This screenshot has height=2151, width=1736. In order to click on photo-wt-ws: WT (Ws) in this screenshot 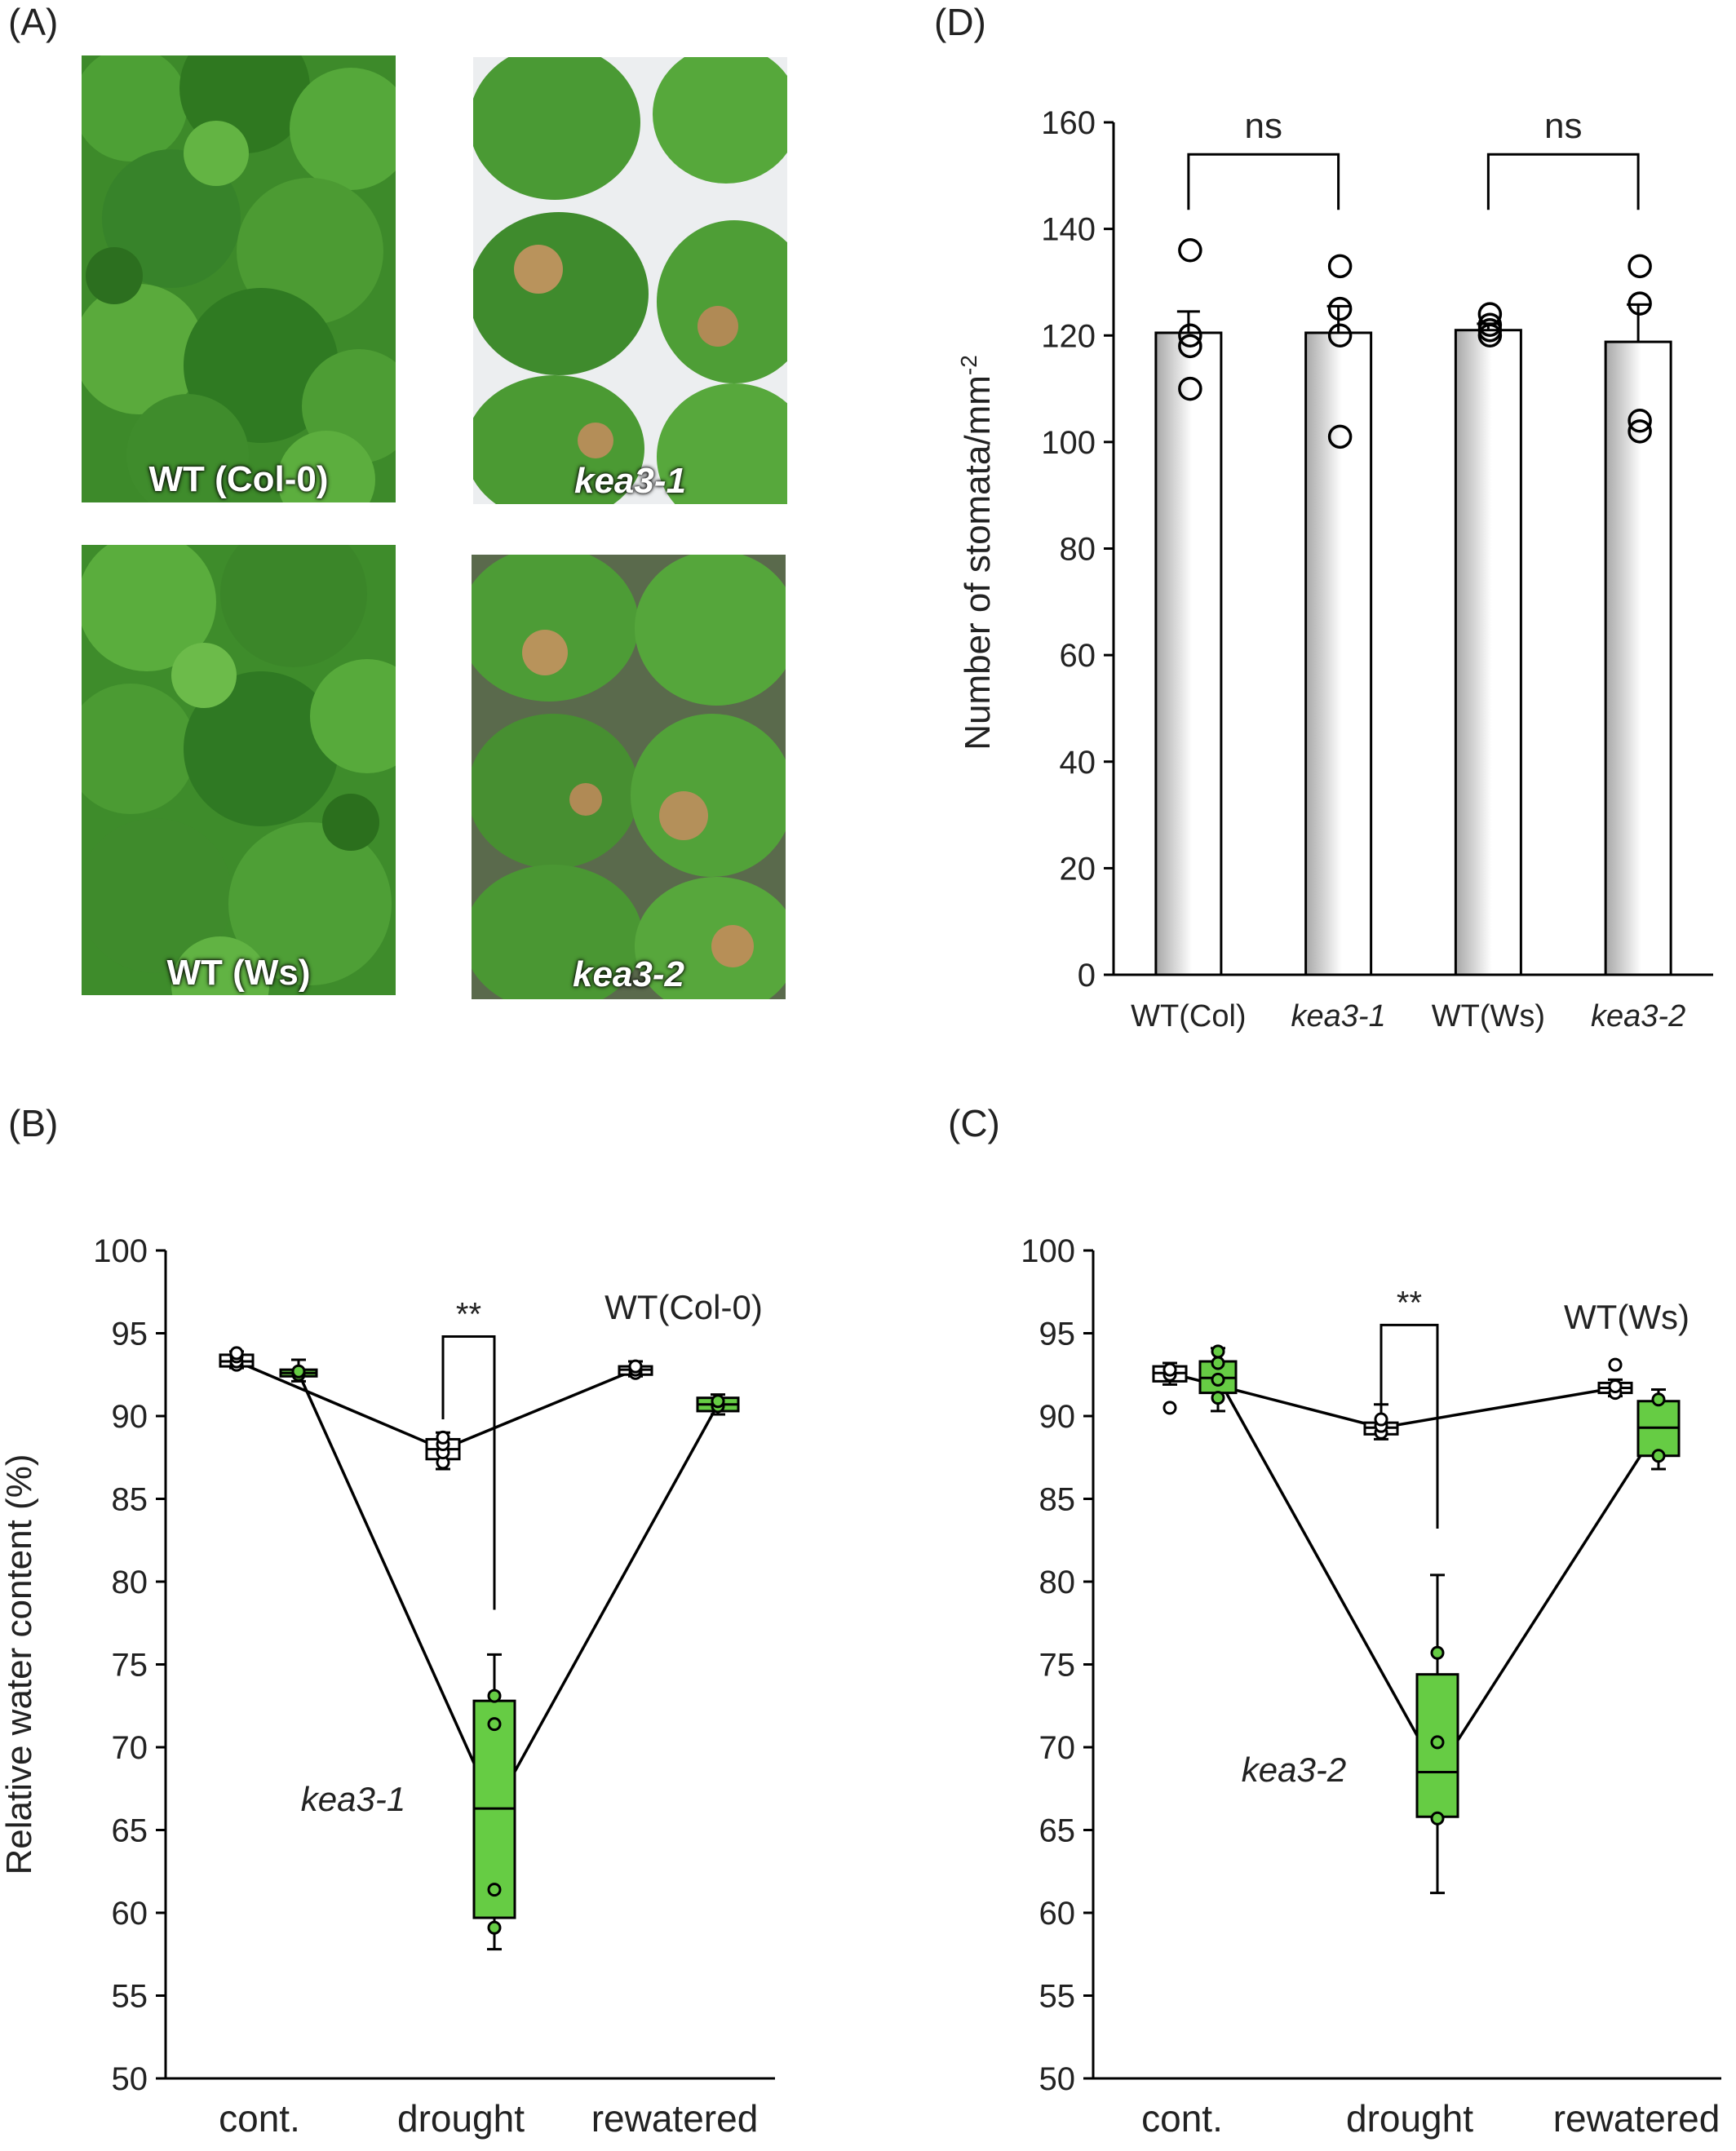, I will do `click(239, 770)`.